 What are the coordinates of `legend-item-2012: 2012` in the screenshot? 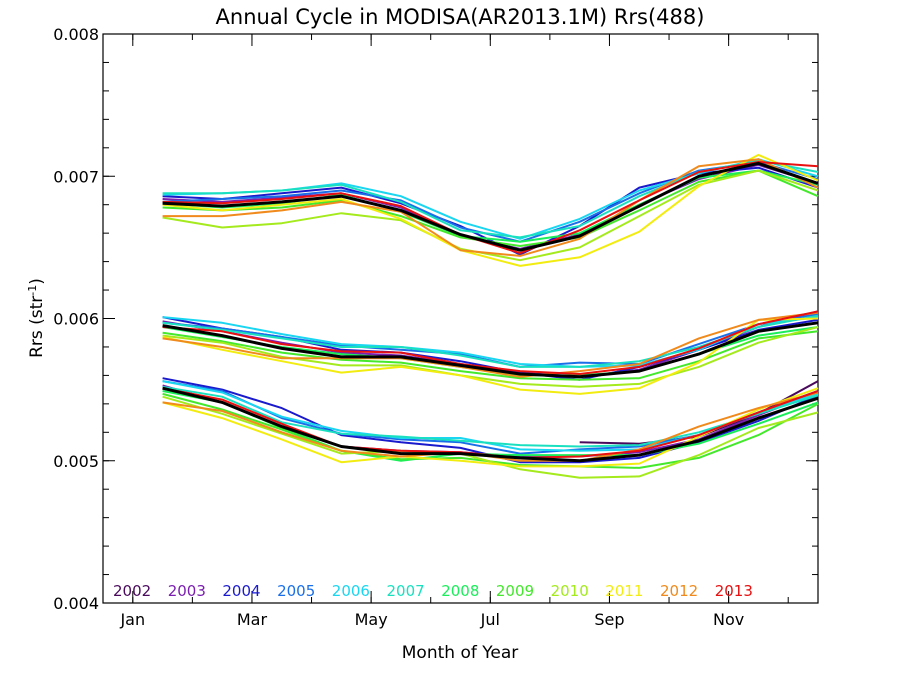 It's located at (679, 591).